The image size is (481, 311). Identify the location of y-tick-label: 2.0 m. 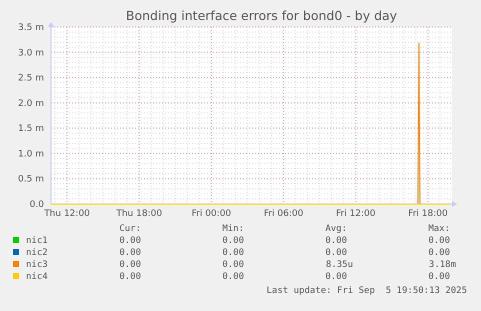
(31, 103).